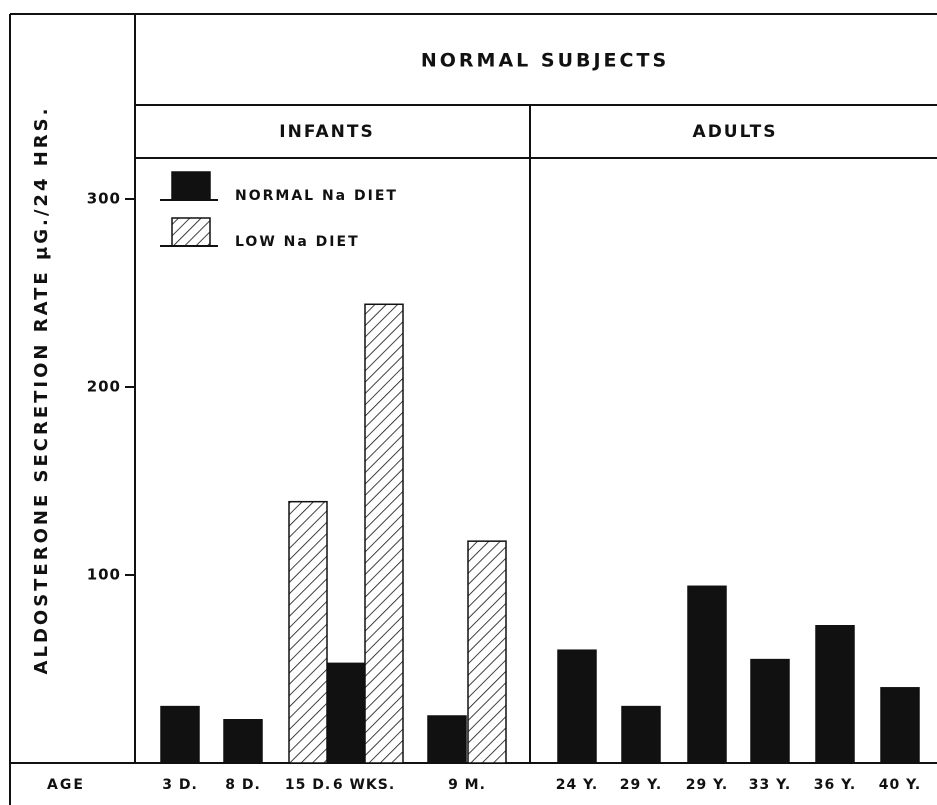  I want to click on x-axis-label: AGE, so click(66, 785).